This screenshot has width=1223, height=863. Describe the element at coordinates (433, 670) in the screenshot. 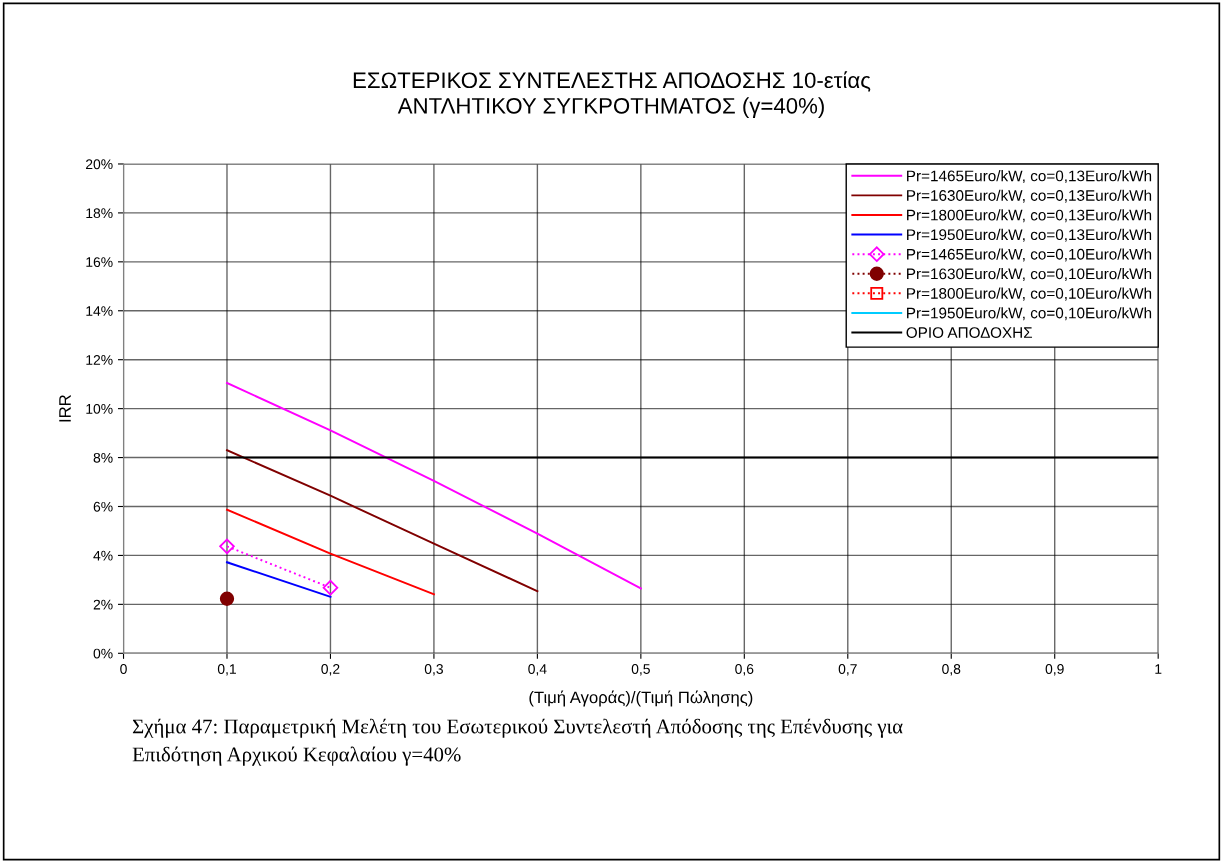

I see `x-tick-label: 0,3` at that location.